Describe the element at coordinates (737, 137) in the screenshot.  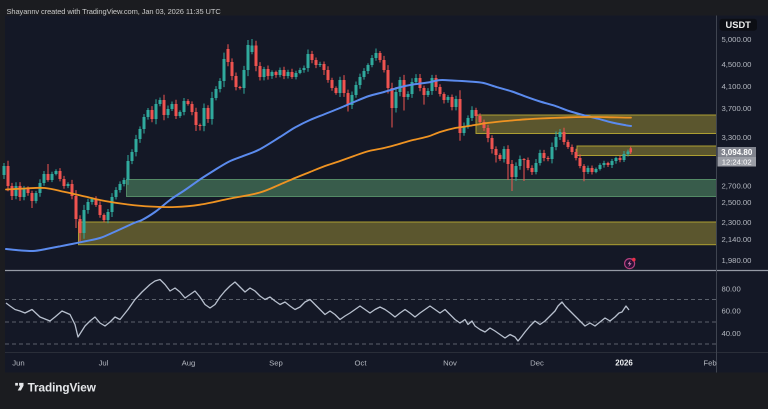
I see `svg-text: 3,300.00` at that location.